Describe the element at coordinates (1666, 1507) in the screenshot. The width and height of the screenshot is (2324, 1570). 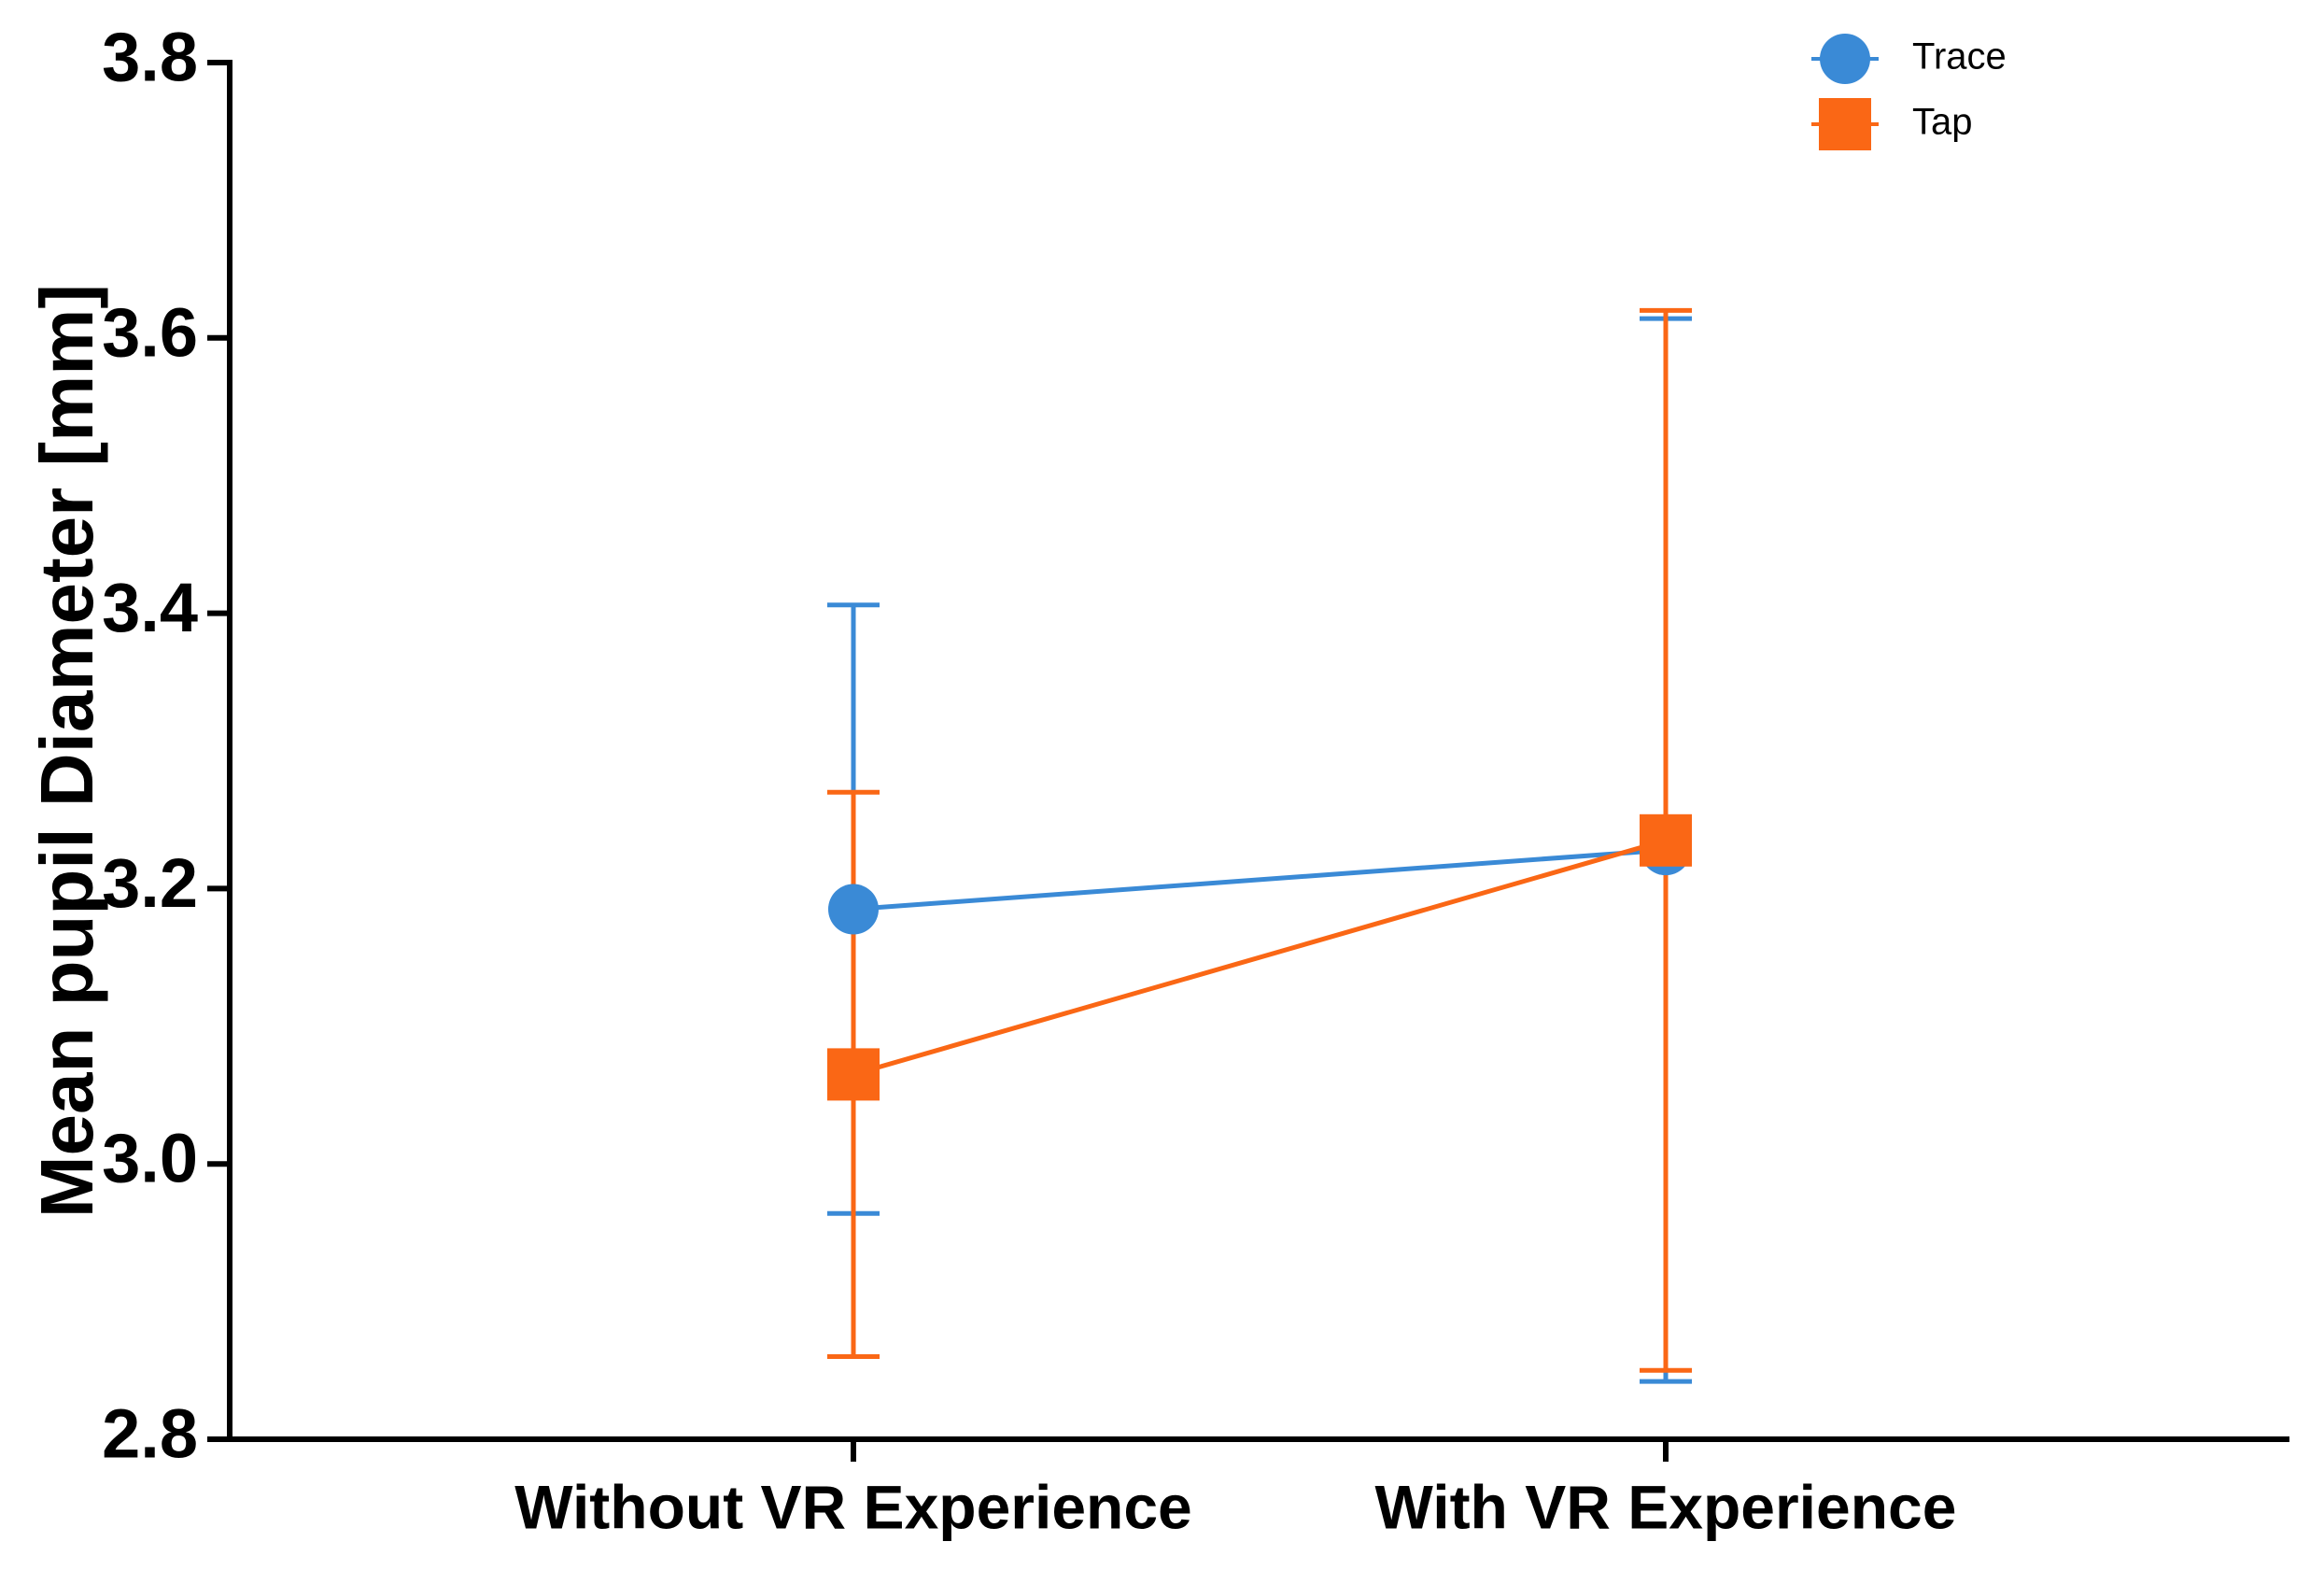
I see `x-tick-label: With VR Experience` at that location.